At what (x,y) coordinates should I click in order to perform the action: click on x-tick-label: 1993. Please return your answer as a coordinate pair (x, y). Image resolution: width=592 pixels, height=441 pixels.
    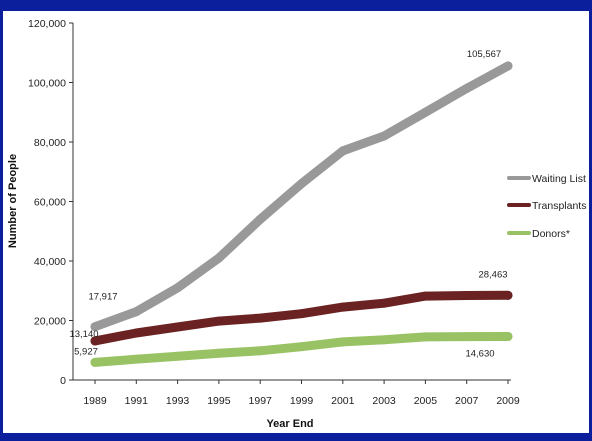
    Looking at the image, I should click on (178, 401).